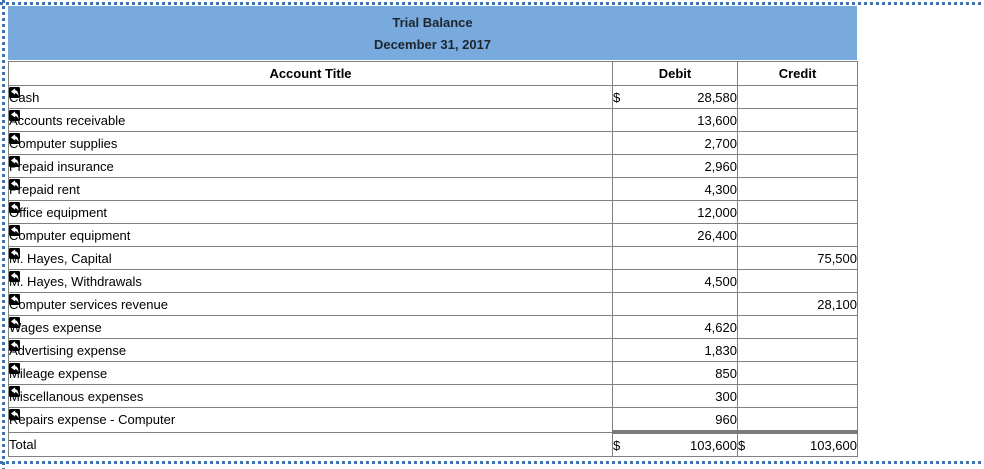 The image size is (984, 469). What do you see at coordinates (837, 304) in the screenshot?
I see `credit-amount: 28,100` at bounding box center [837, 304].